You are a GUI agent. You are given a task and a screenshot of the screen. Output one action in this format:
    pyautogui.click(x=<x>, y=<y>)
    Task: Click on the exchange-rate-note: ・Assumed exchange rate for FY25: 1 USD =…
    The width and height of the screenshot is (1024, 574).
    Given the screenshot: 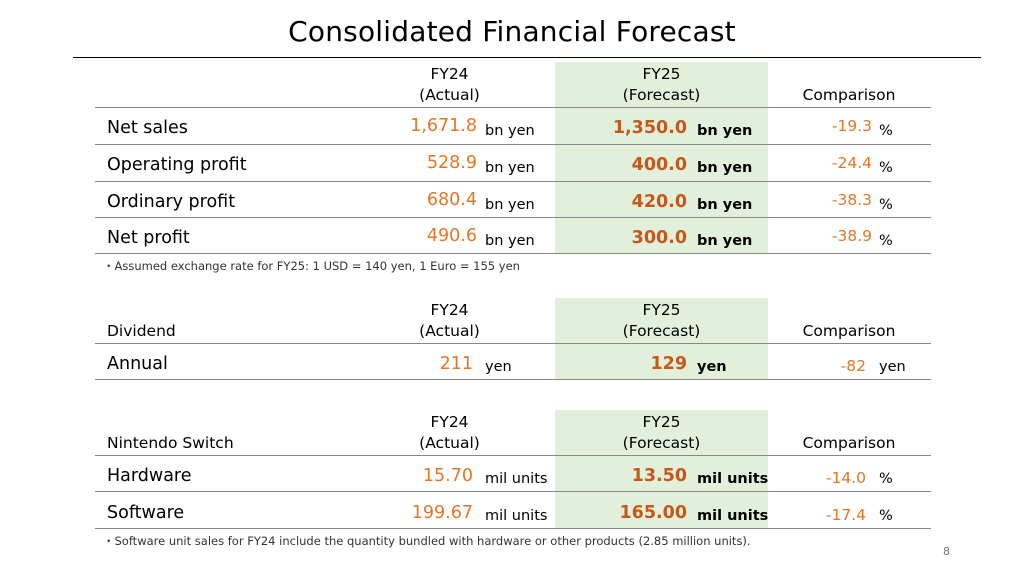 What is the action you would take?
    pyautogui.click(x=311, y=266)
    